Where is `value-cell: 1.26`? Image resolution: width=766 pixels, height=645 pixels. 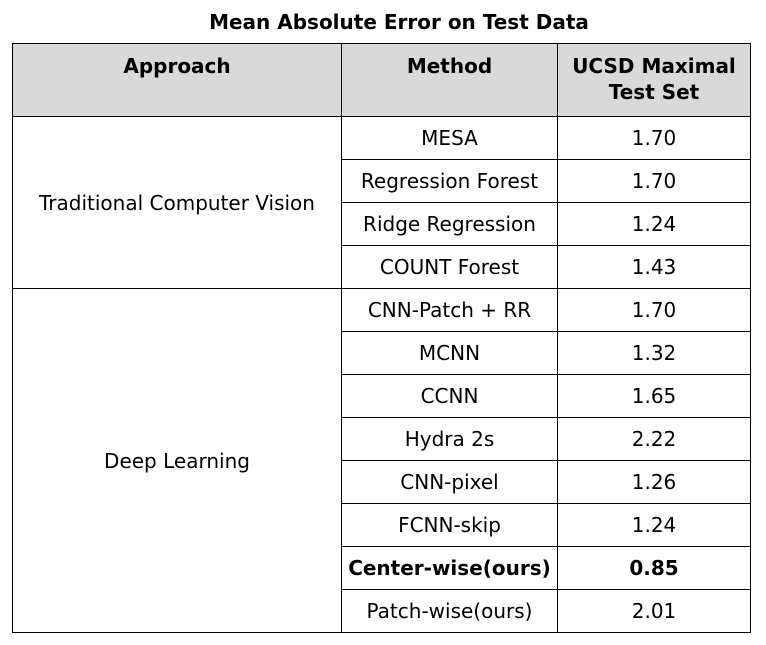
value-cell: 1.26 is located at coordinates (654, 482).